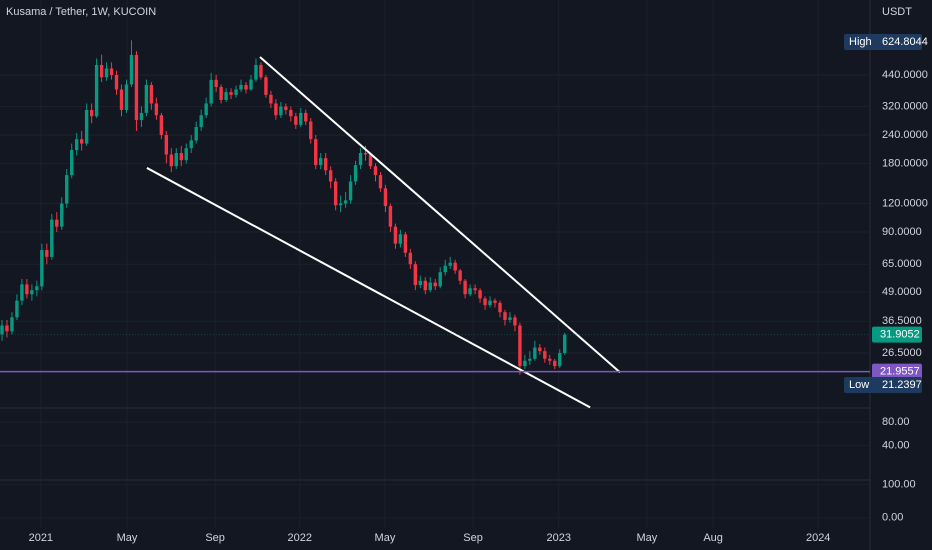 This screenshot has width=932, height=550. What do you see at coordinates (902, 321) in the screenshot?
I see `y-tick-label: 36.5000` at bounding box center [902, 321].